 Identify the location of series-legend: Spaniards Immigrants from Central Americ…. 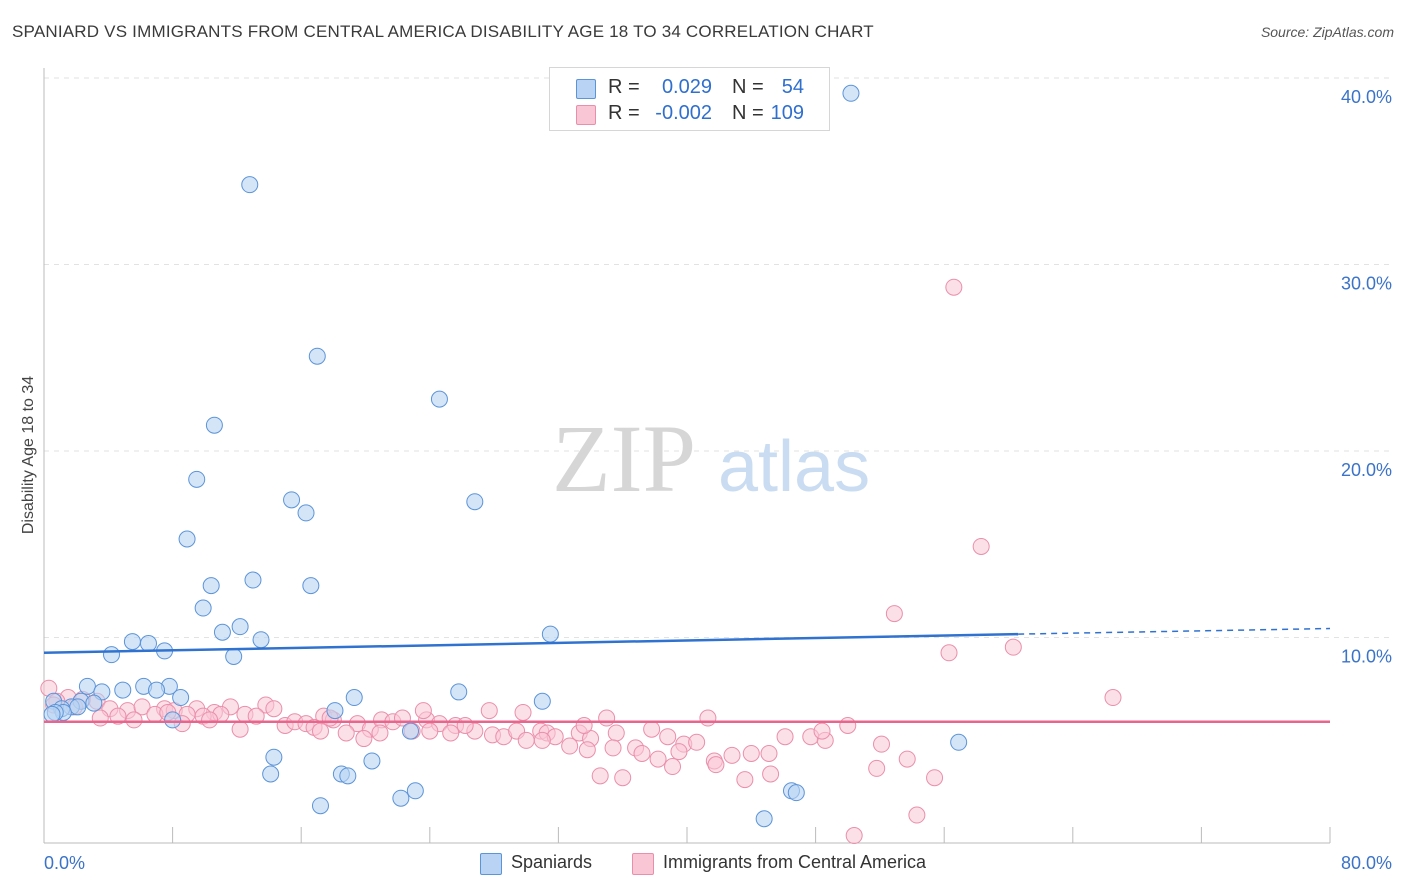
(703, 865).